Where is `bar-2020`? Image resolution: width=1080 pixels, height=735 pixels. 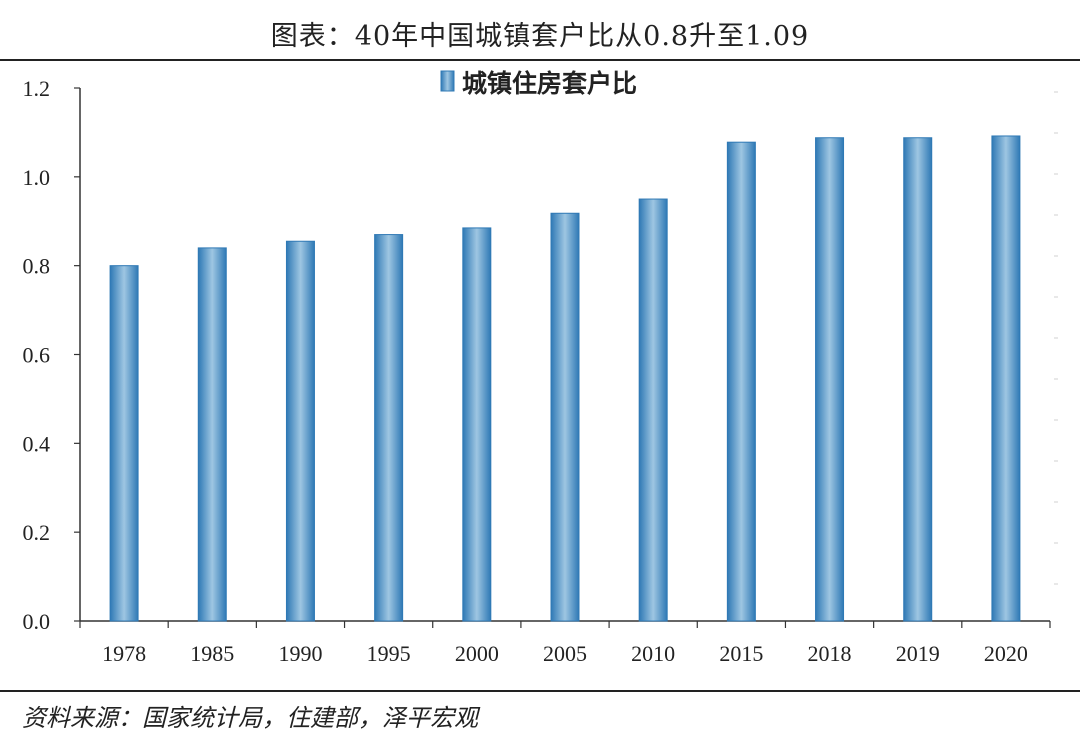
bar-2020 is located at coordinates (1006, 378).